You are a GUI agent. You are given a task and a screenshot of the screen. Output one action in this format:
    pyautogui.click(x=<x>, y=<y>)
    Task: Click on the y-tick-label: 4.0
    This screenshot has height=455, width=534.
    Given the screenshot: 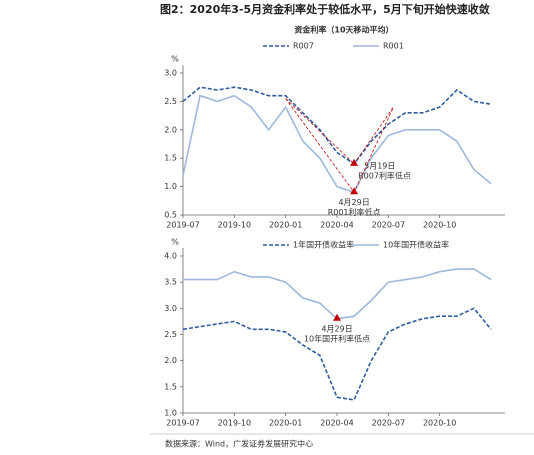 What is the action you would take?
    pyautogui.click(x=170, y=256)
    